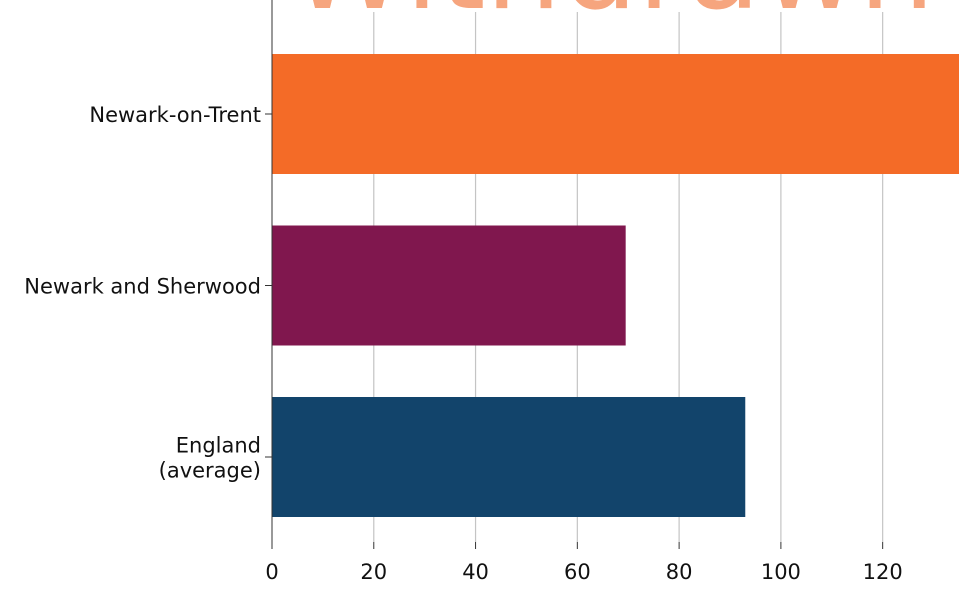 The height and width of the screenshot is (592, 959). Describe the element at coordinates (373, 572) in the screenshot. I see `x-tick-label-20: 20` at that location.